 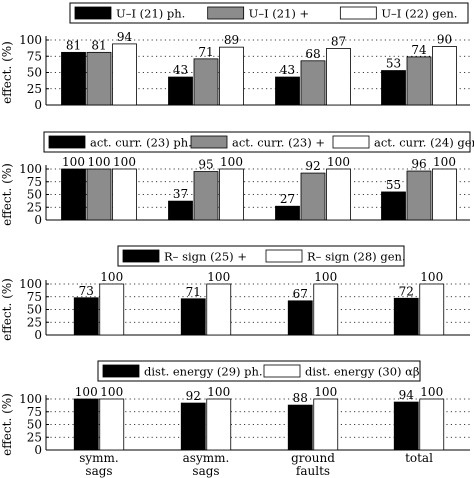 What do you see at coordinates (203, 372) in the screenshot?
I see `legend-label: dist. energy (29) ph.` at bounding box center [203, 372].